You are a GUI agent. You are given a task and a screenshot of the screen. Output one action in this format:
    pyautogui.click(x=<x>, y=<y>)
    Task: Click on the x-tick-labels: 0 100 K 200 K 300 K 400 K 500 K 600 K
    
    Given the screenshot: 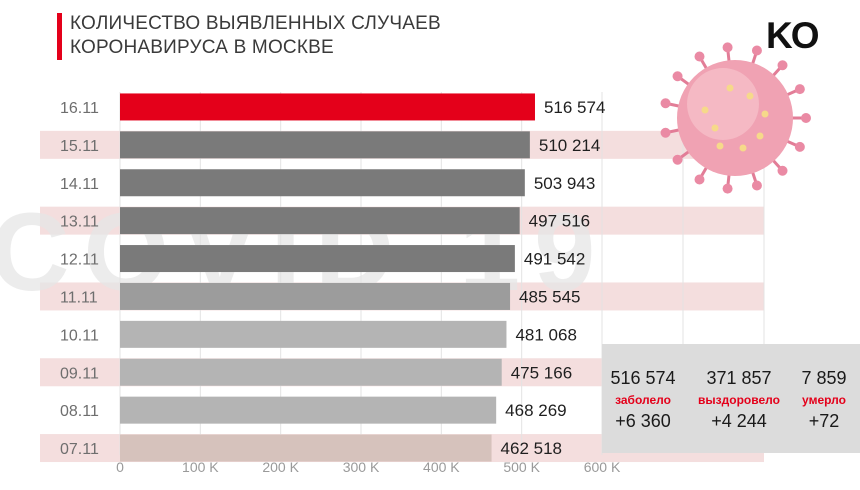 What is the action you would take?
    pyautogui.click(x=368, y=467)
    